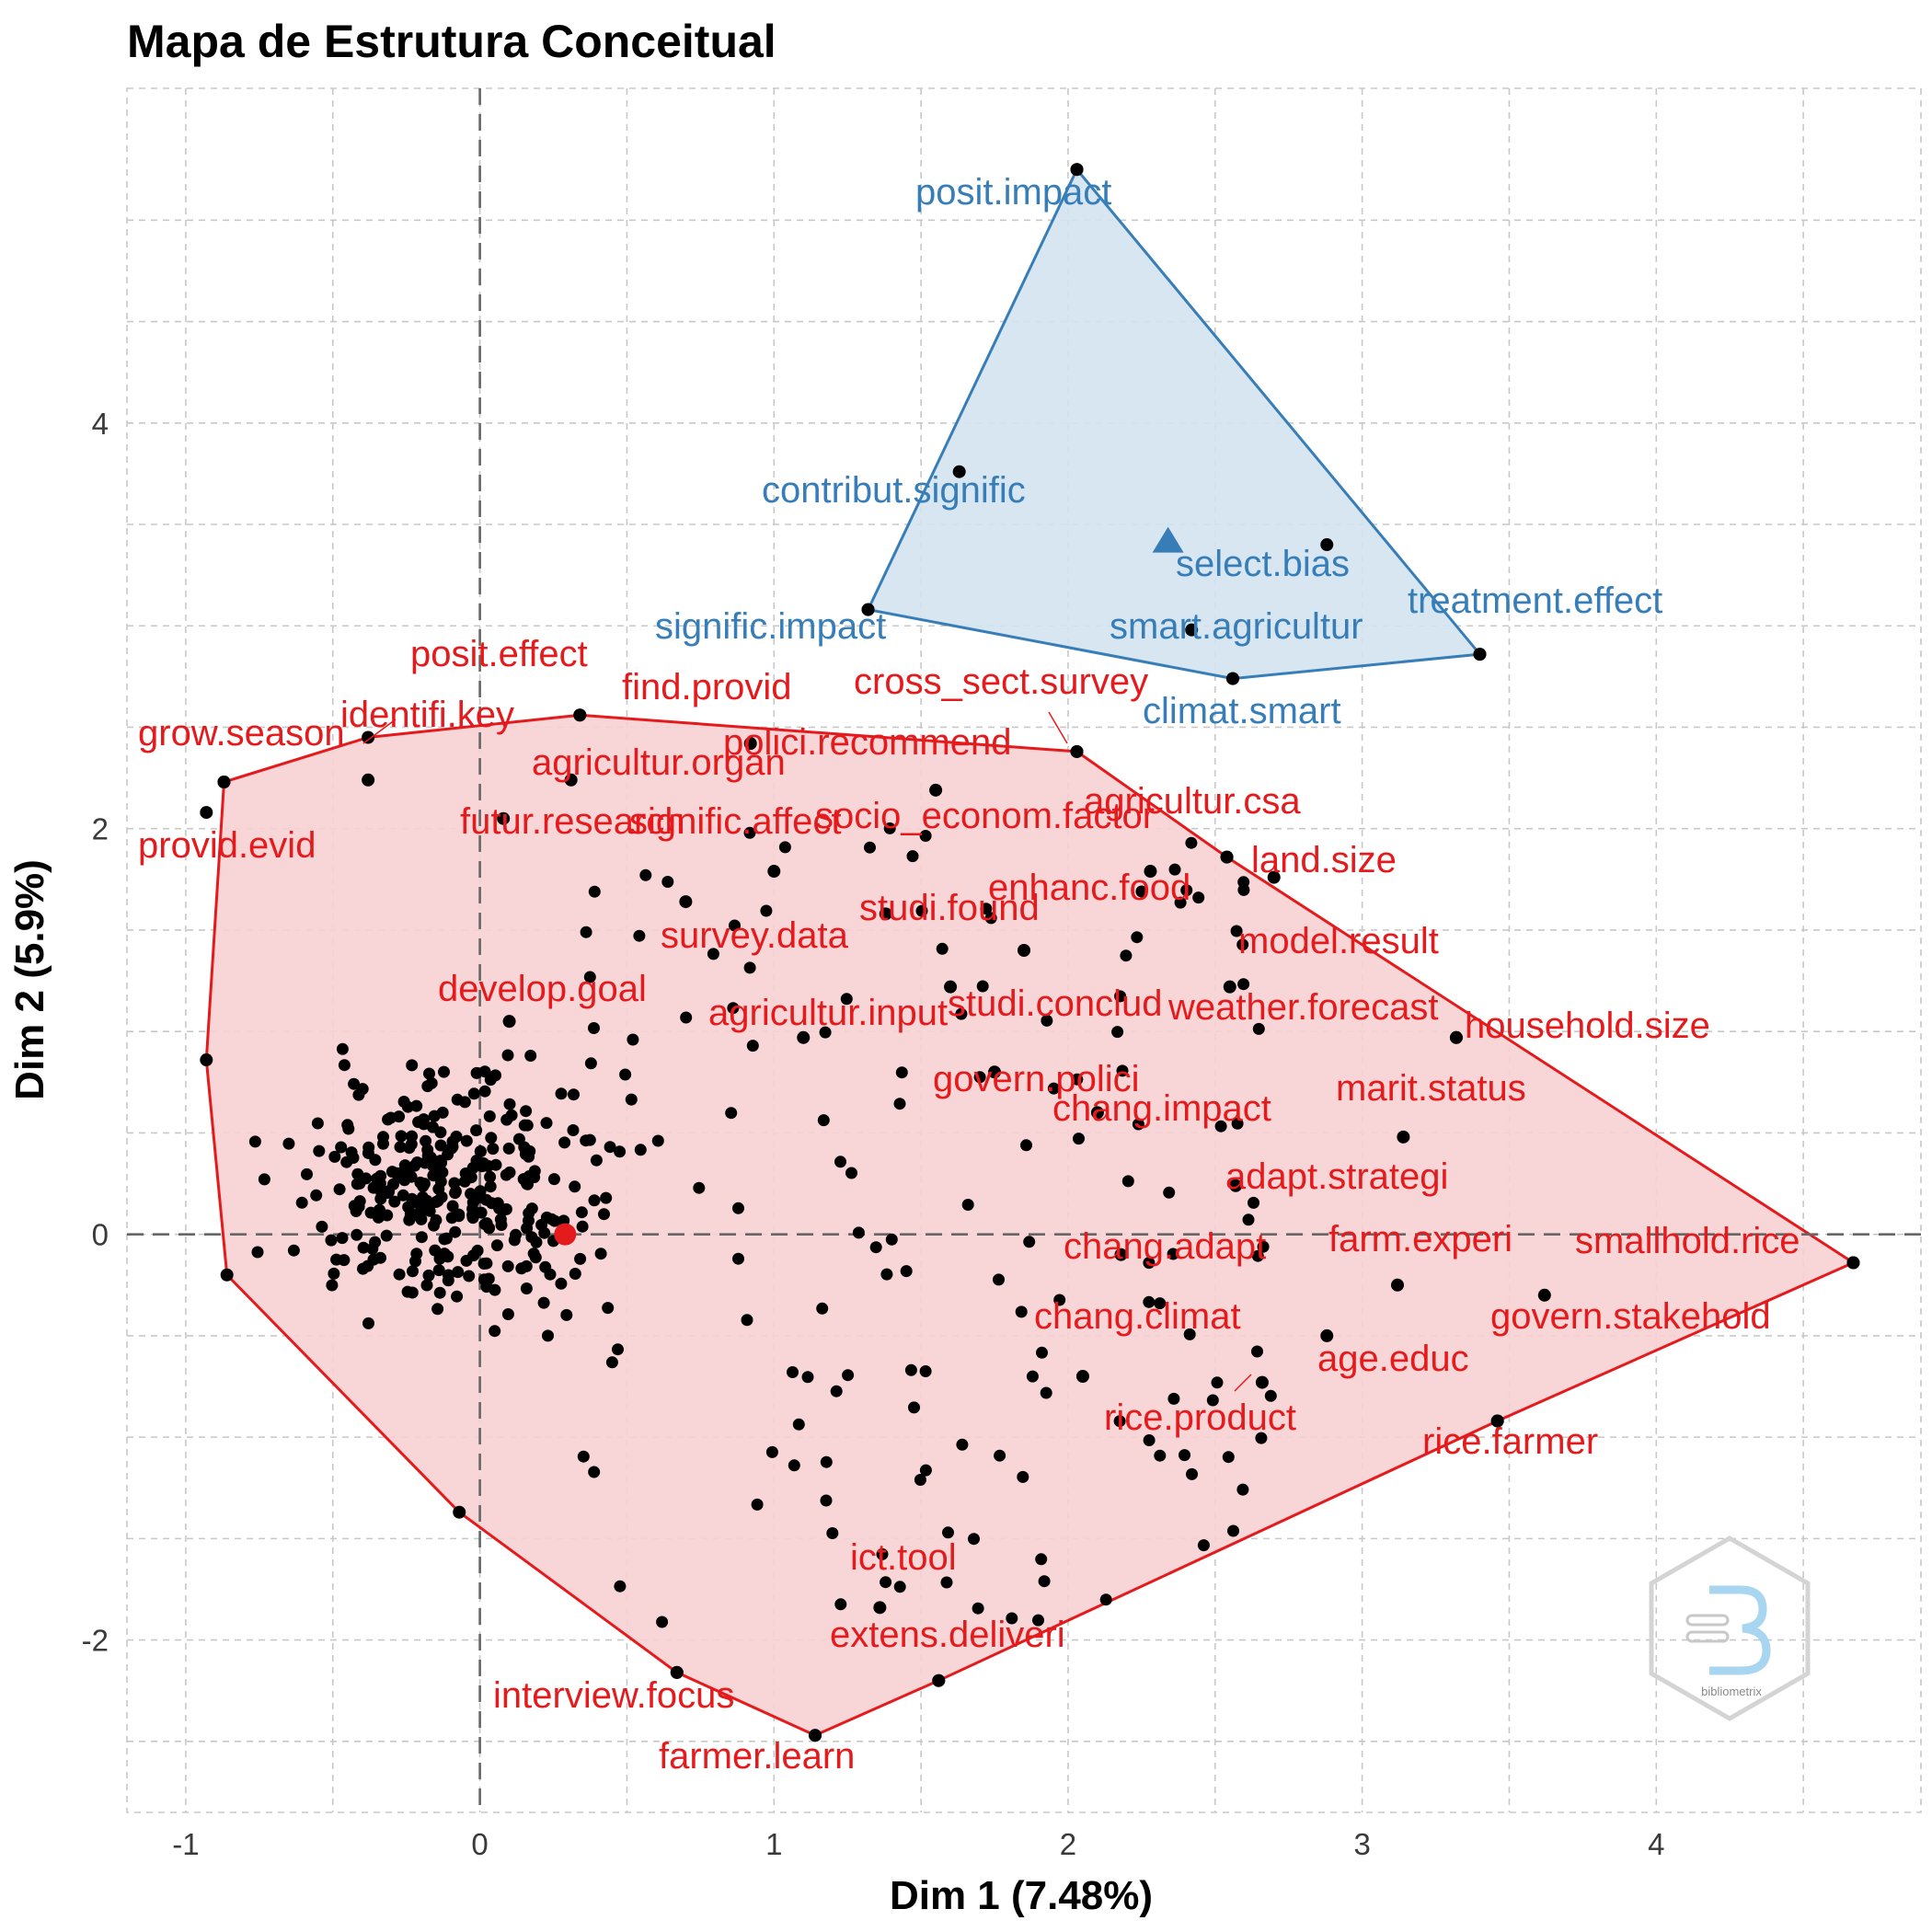  I want to click on label-leader-line, so click(1243, 1383).